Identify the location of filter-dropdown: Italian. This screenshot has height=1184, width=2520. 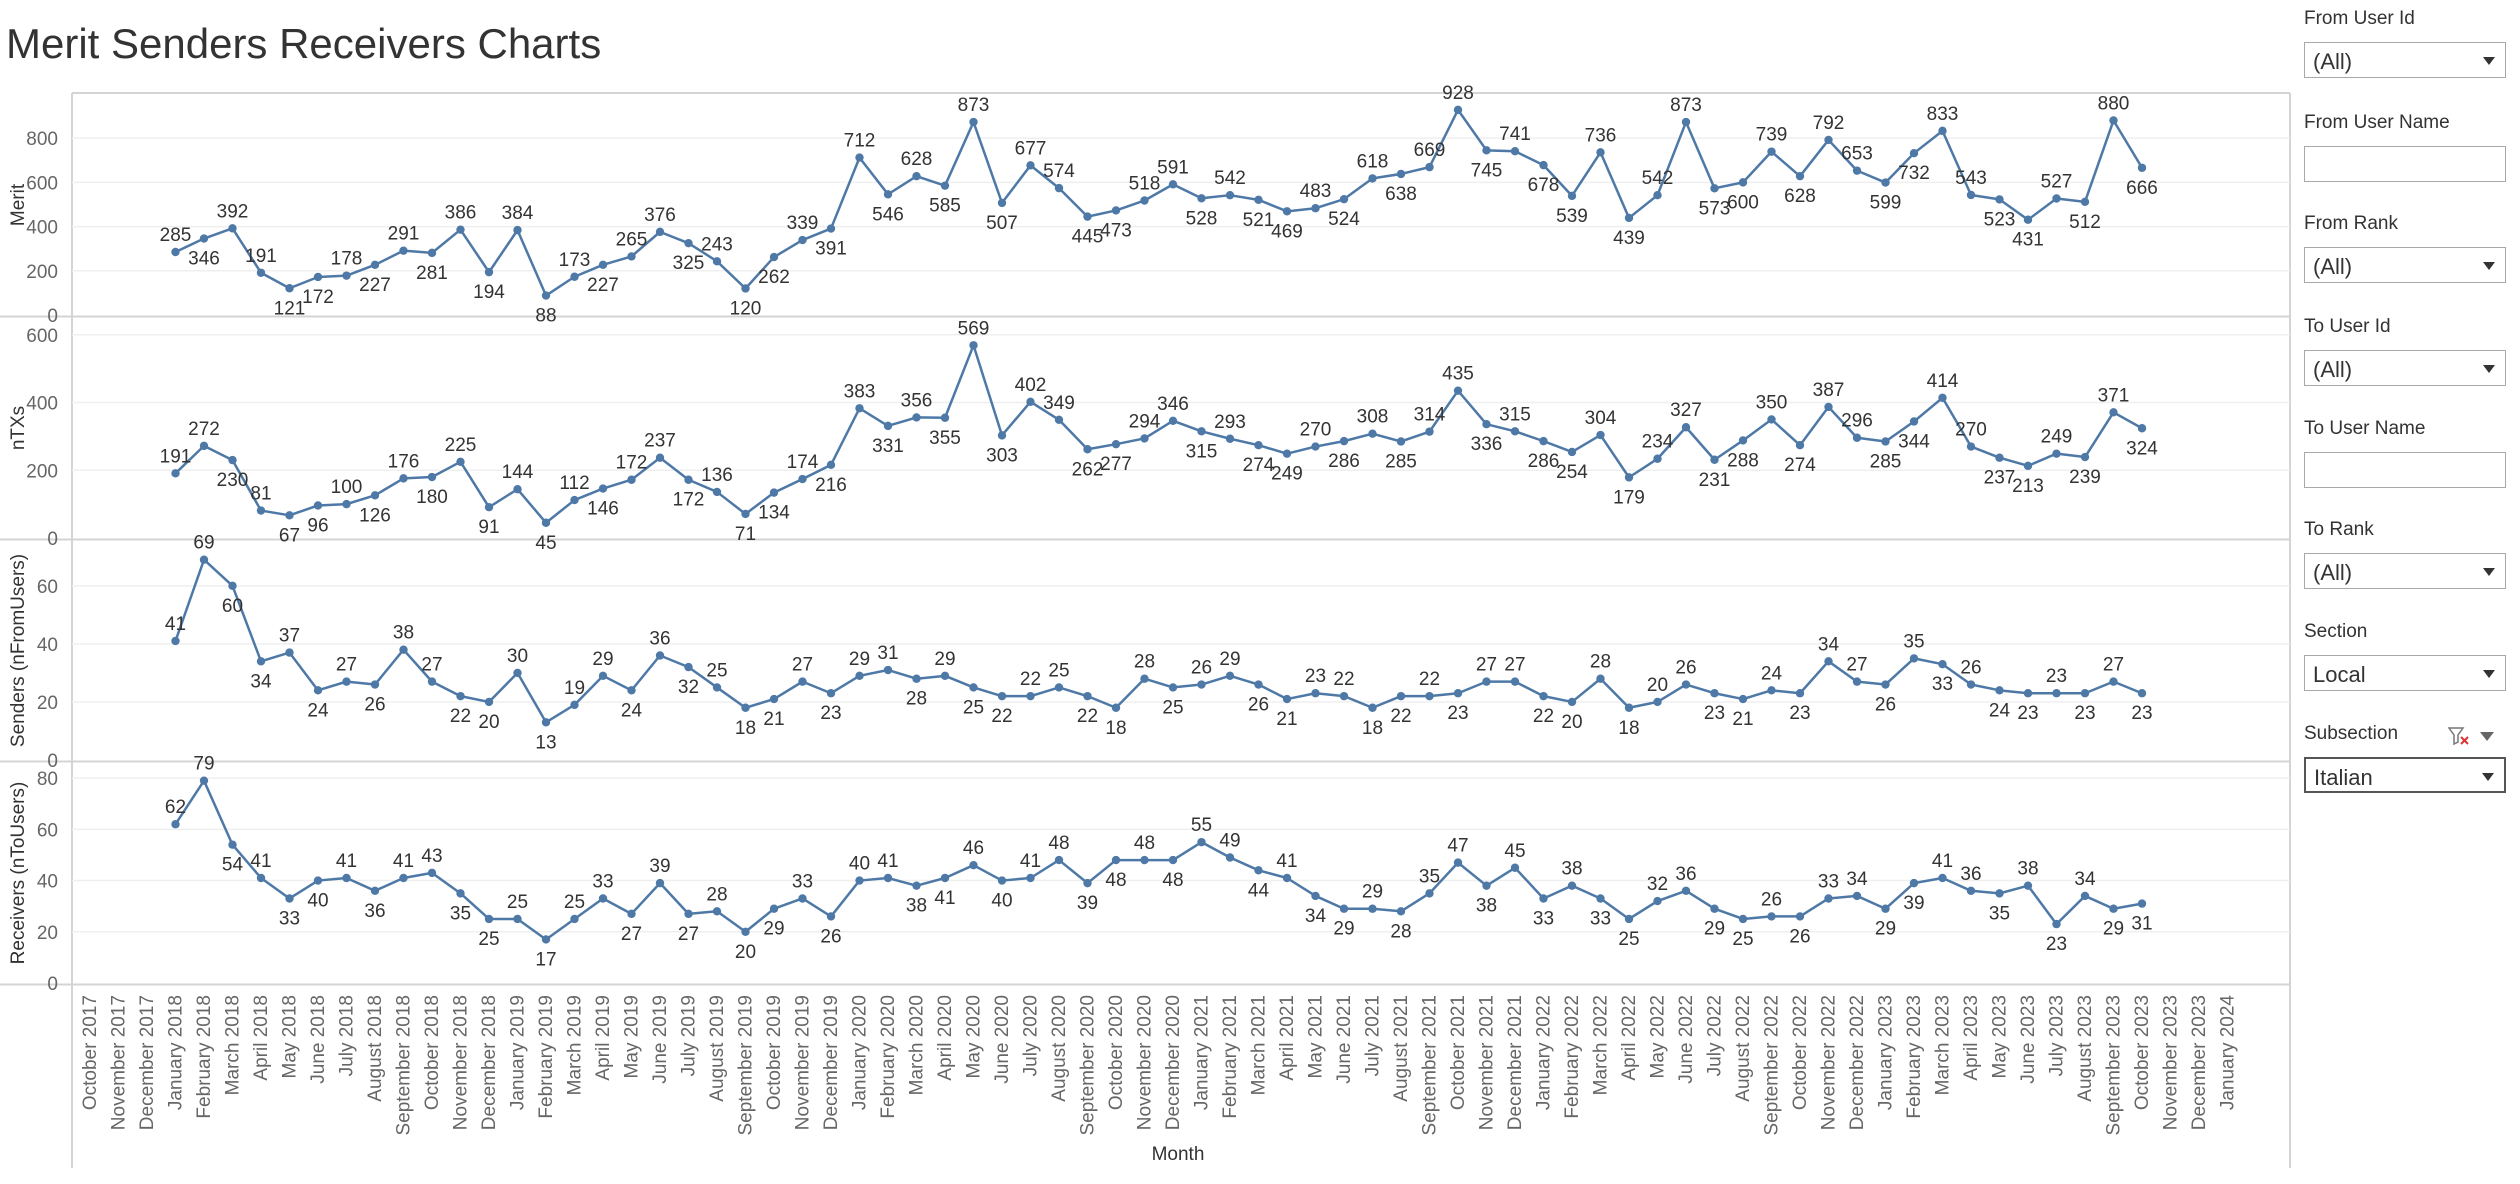
(2405, 775).